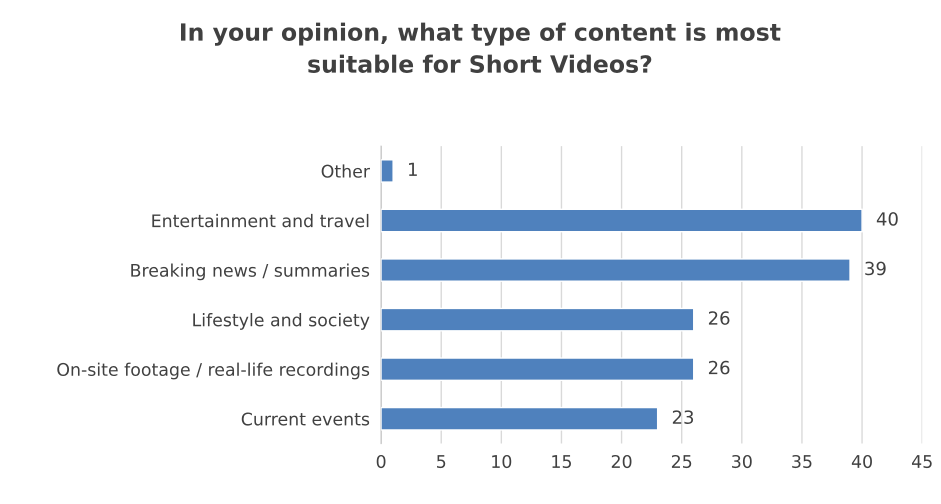  What do you see at coordinates (802, 461) in the screenshot?
I see `x-tick-label: 35` at bounding box center [802, 461].